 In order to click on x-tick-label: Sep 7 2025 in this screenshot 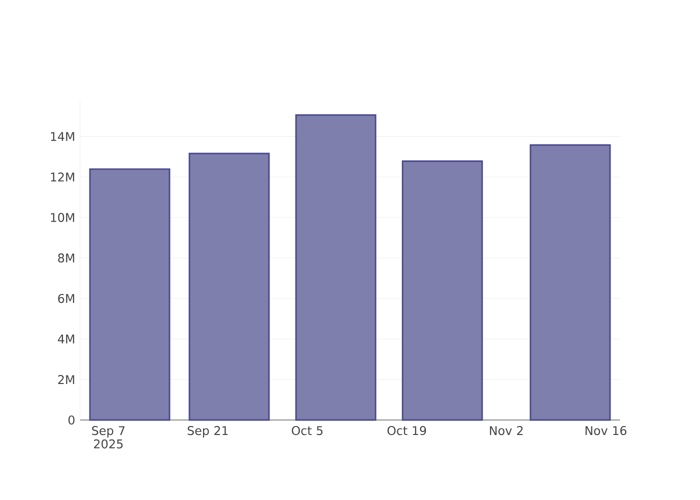, I will do `click(108, 437)`.